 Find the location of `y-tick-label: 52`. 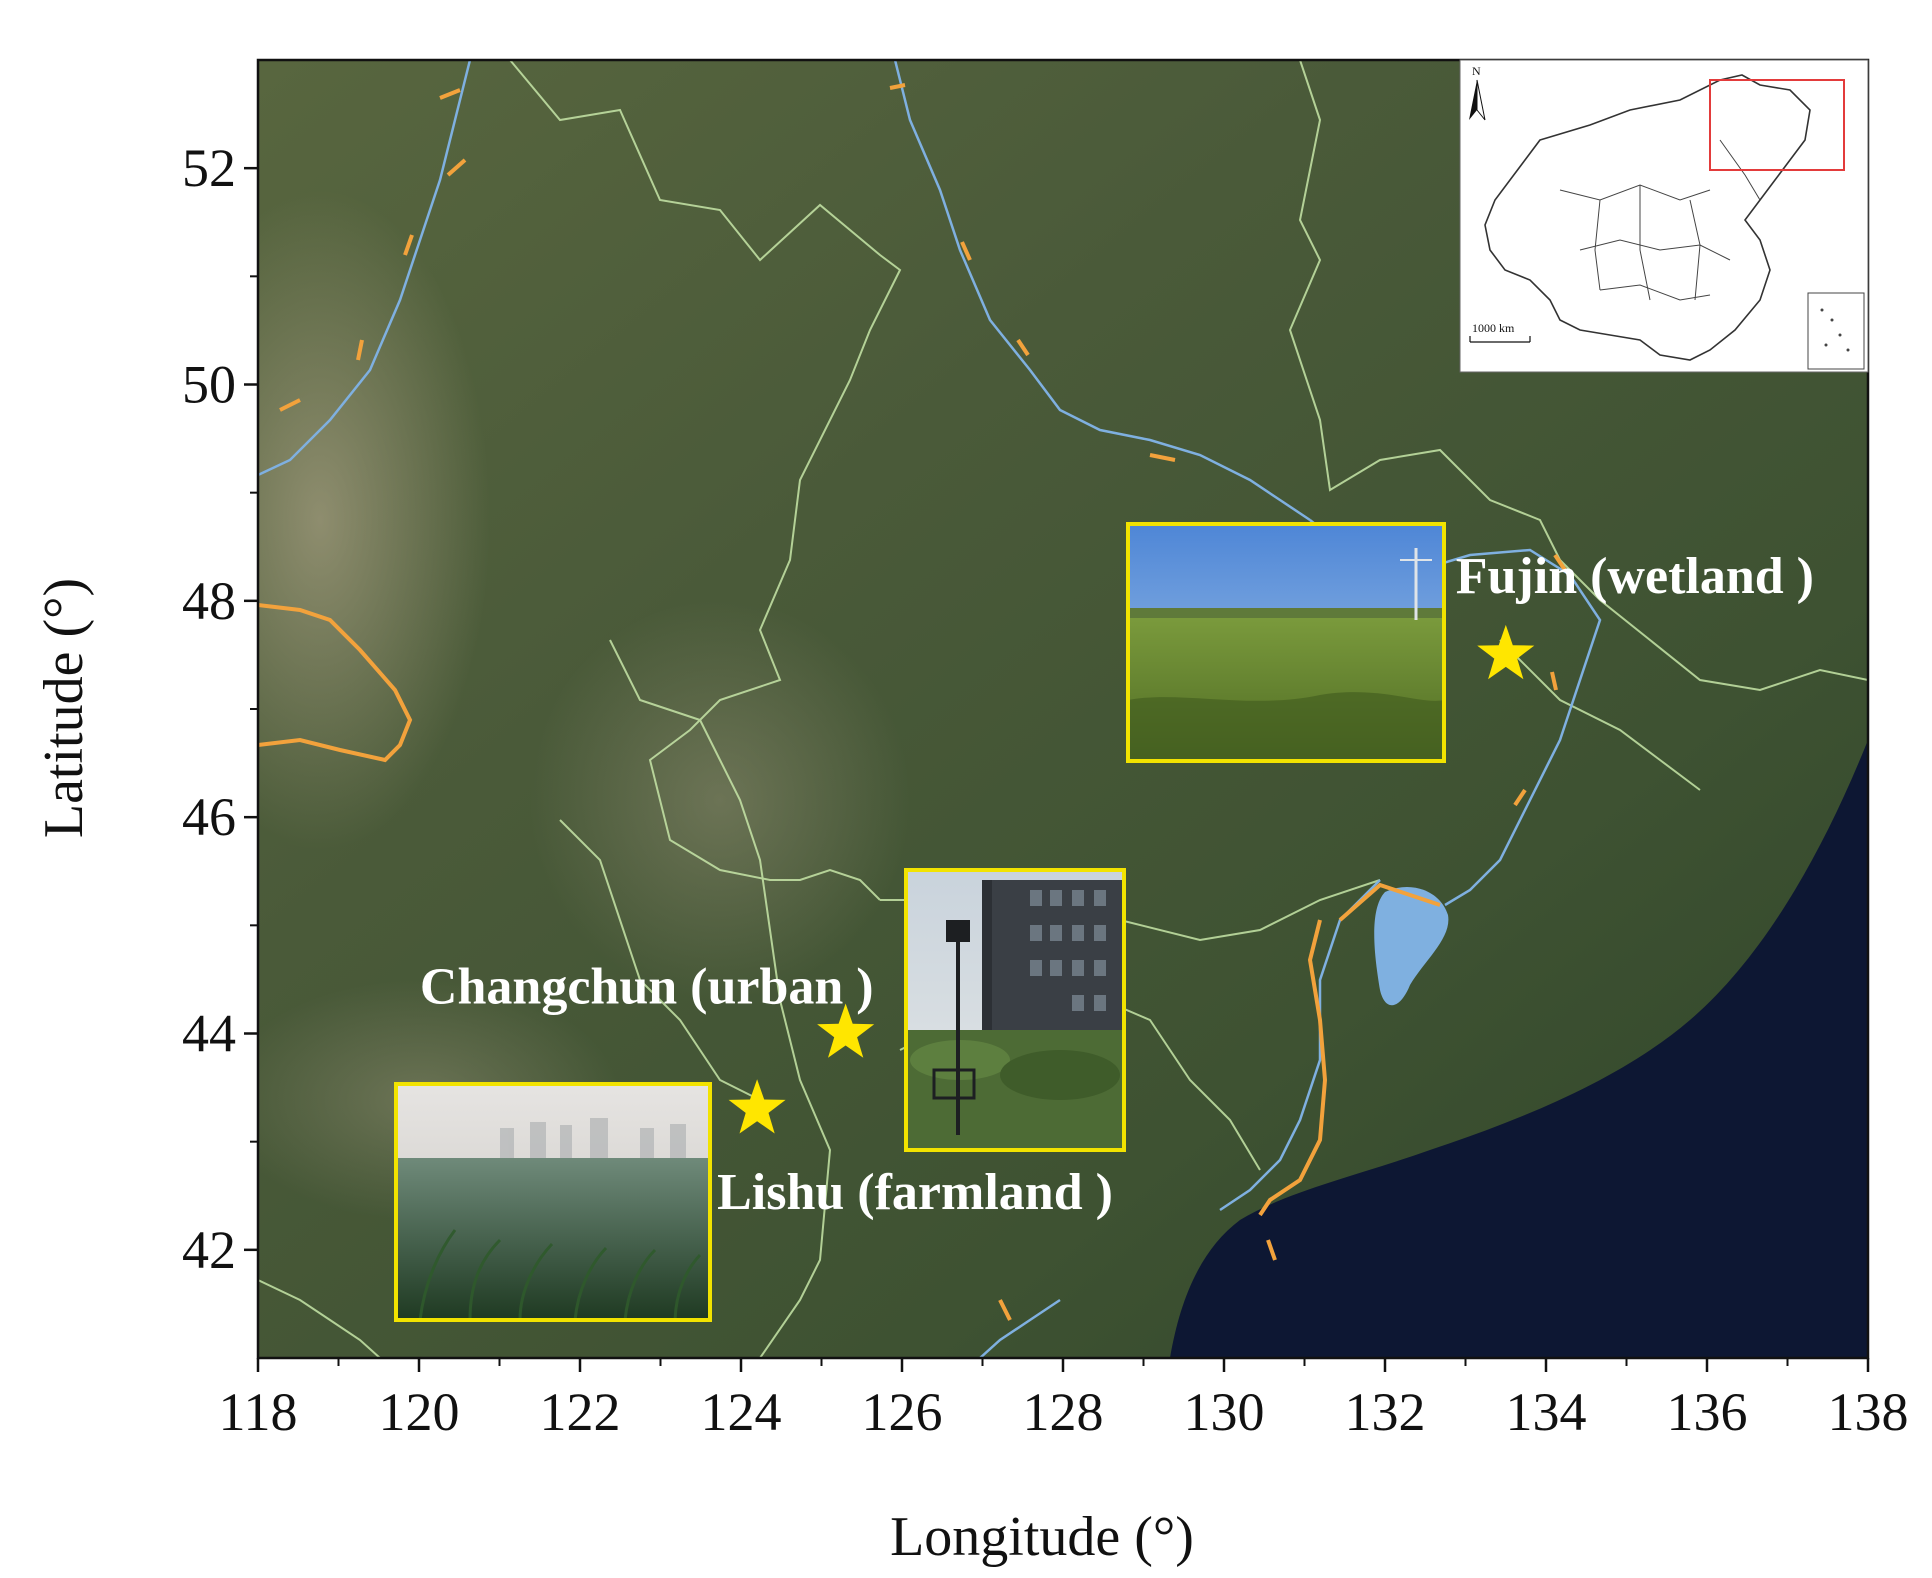

y-tick-label: 52 is located at coordinates (209, 168).